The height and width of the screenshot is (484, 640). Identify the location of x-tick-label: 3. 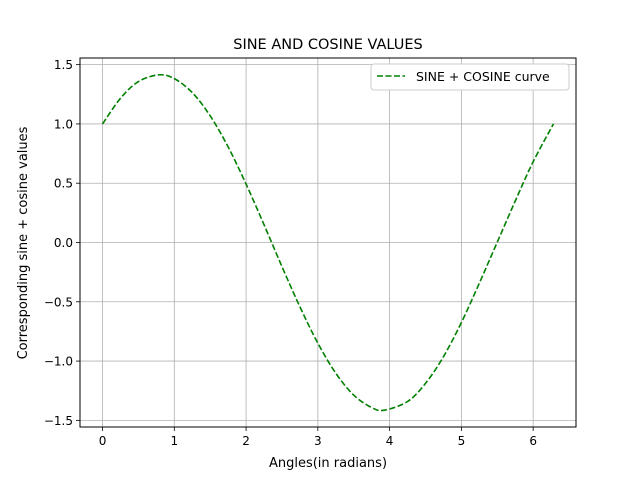
(318, 441).